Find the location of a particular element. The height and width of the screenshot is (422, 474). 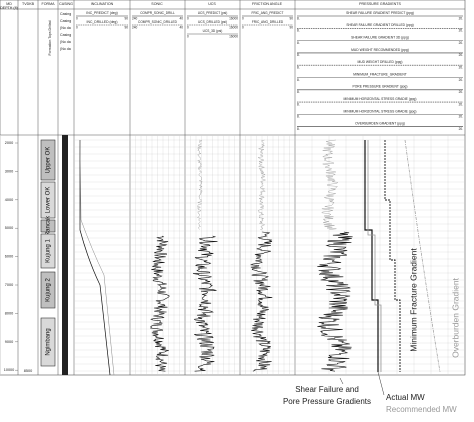

md-label: 5000 is located at coordinates (9, 228).